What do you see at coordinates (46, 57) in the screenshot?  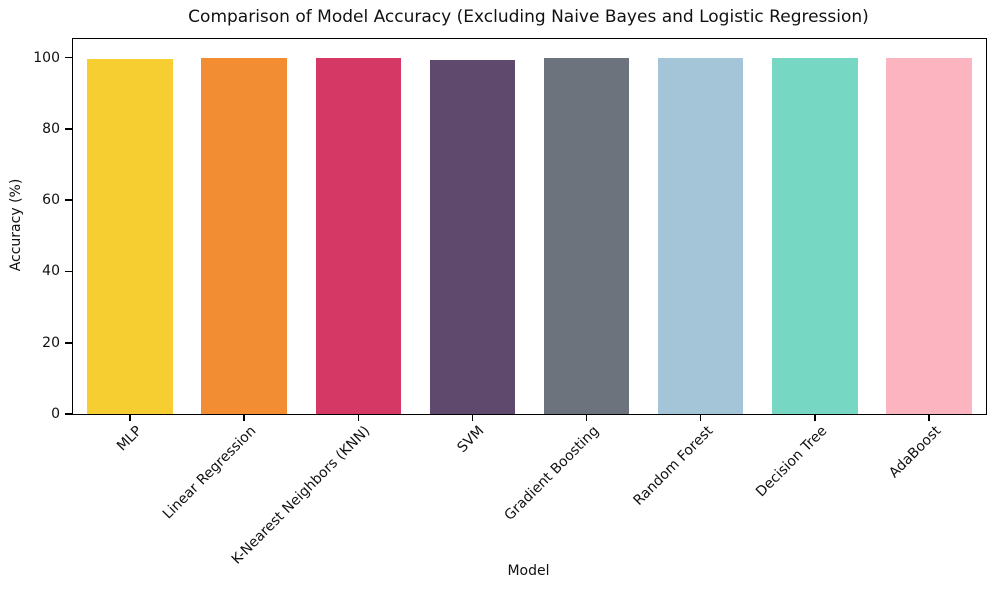 I see `y-tick-label: 100` at bounding box center [46, 57].